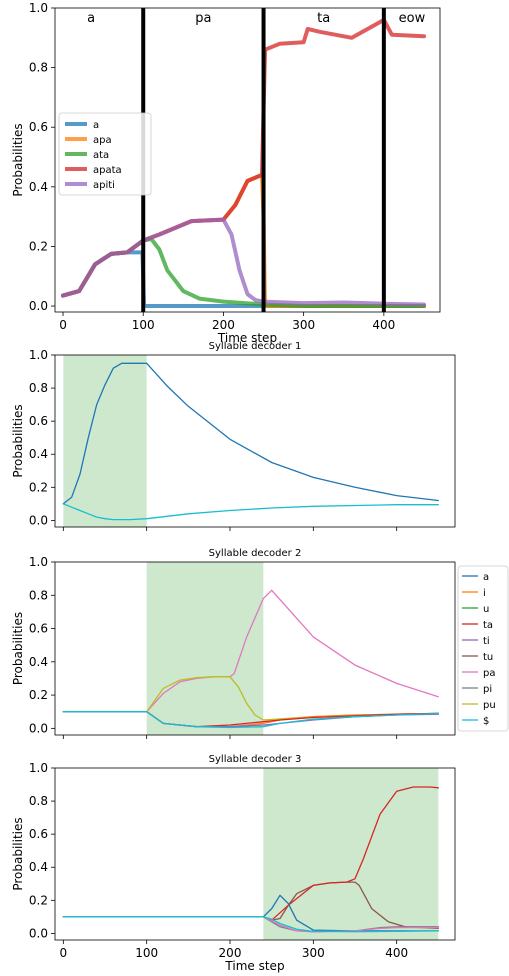 Image resolution: width=509 pixels, height=976 pixels. I want to click on legend-label-pa: pa, so click(489, 673).